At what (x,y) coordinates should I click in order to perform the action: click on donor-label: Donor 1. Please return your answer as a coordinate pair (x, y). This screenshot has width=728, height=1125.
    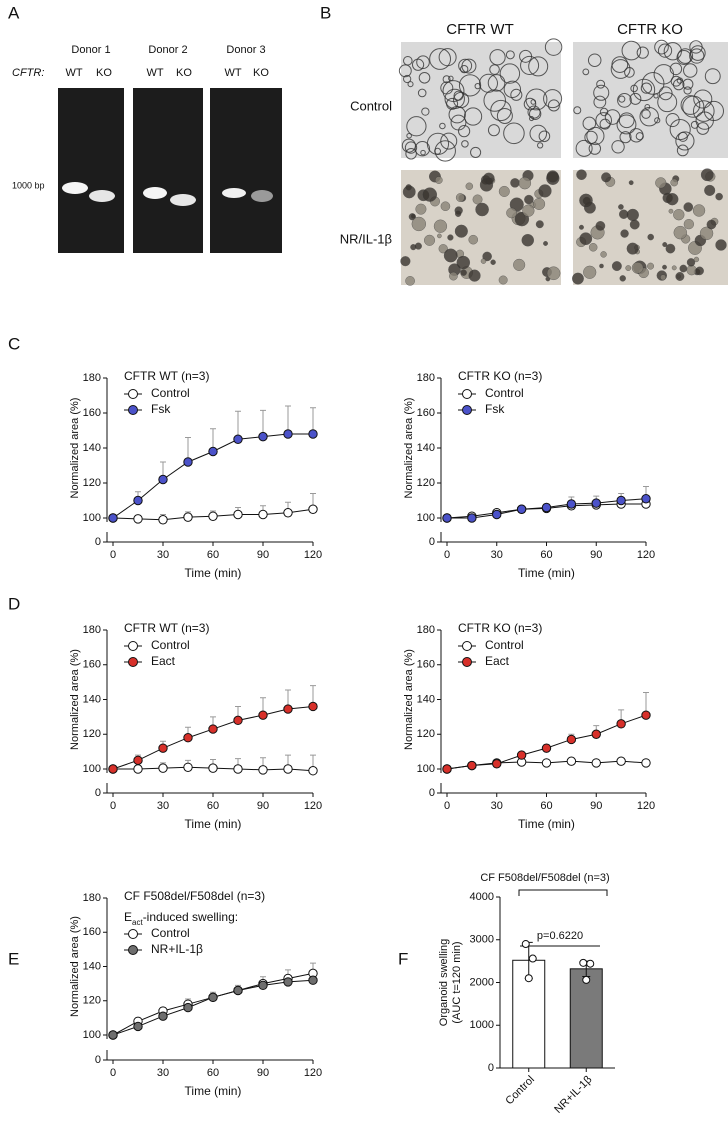
    Looking at the image, I should click on (90, 50).